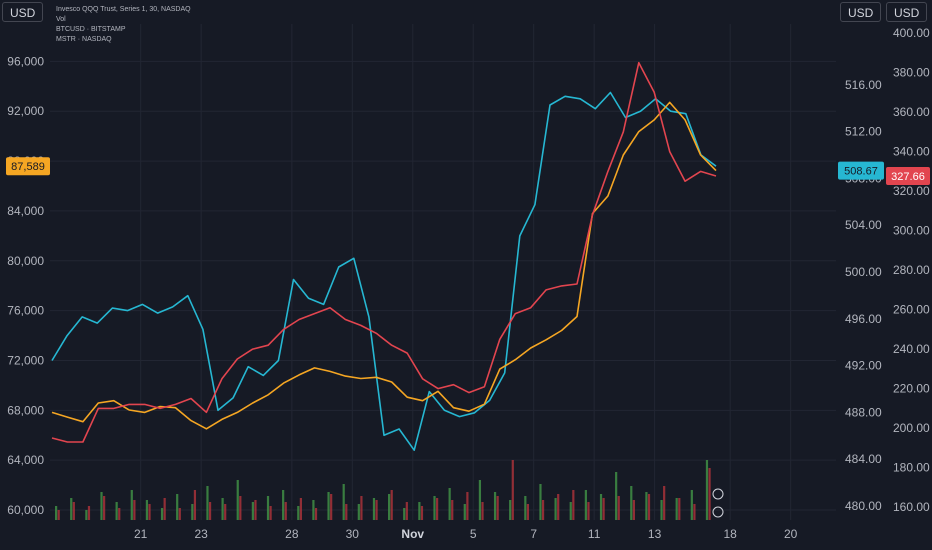 The height and width of the screenshot is (550, 932). I want to click on left-axis-tick: 68,000, so click(25, 410).